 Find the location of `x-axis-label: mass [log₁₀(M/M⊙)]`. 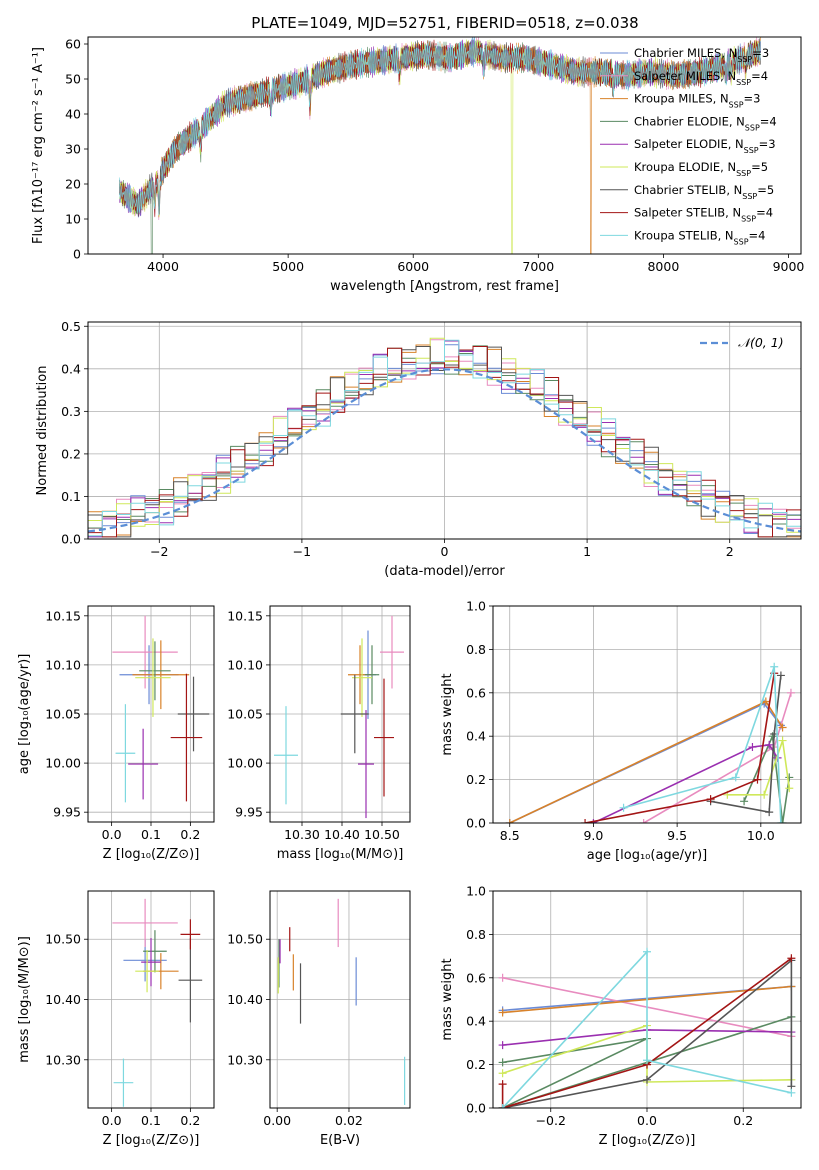

x-axis-label: mass [log₁₀(M/M⊙)] is located at coordinates (340, 854).